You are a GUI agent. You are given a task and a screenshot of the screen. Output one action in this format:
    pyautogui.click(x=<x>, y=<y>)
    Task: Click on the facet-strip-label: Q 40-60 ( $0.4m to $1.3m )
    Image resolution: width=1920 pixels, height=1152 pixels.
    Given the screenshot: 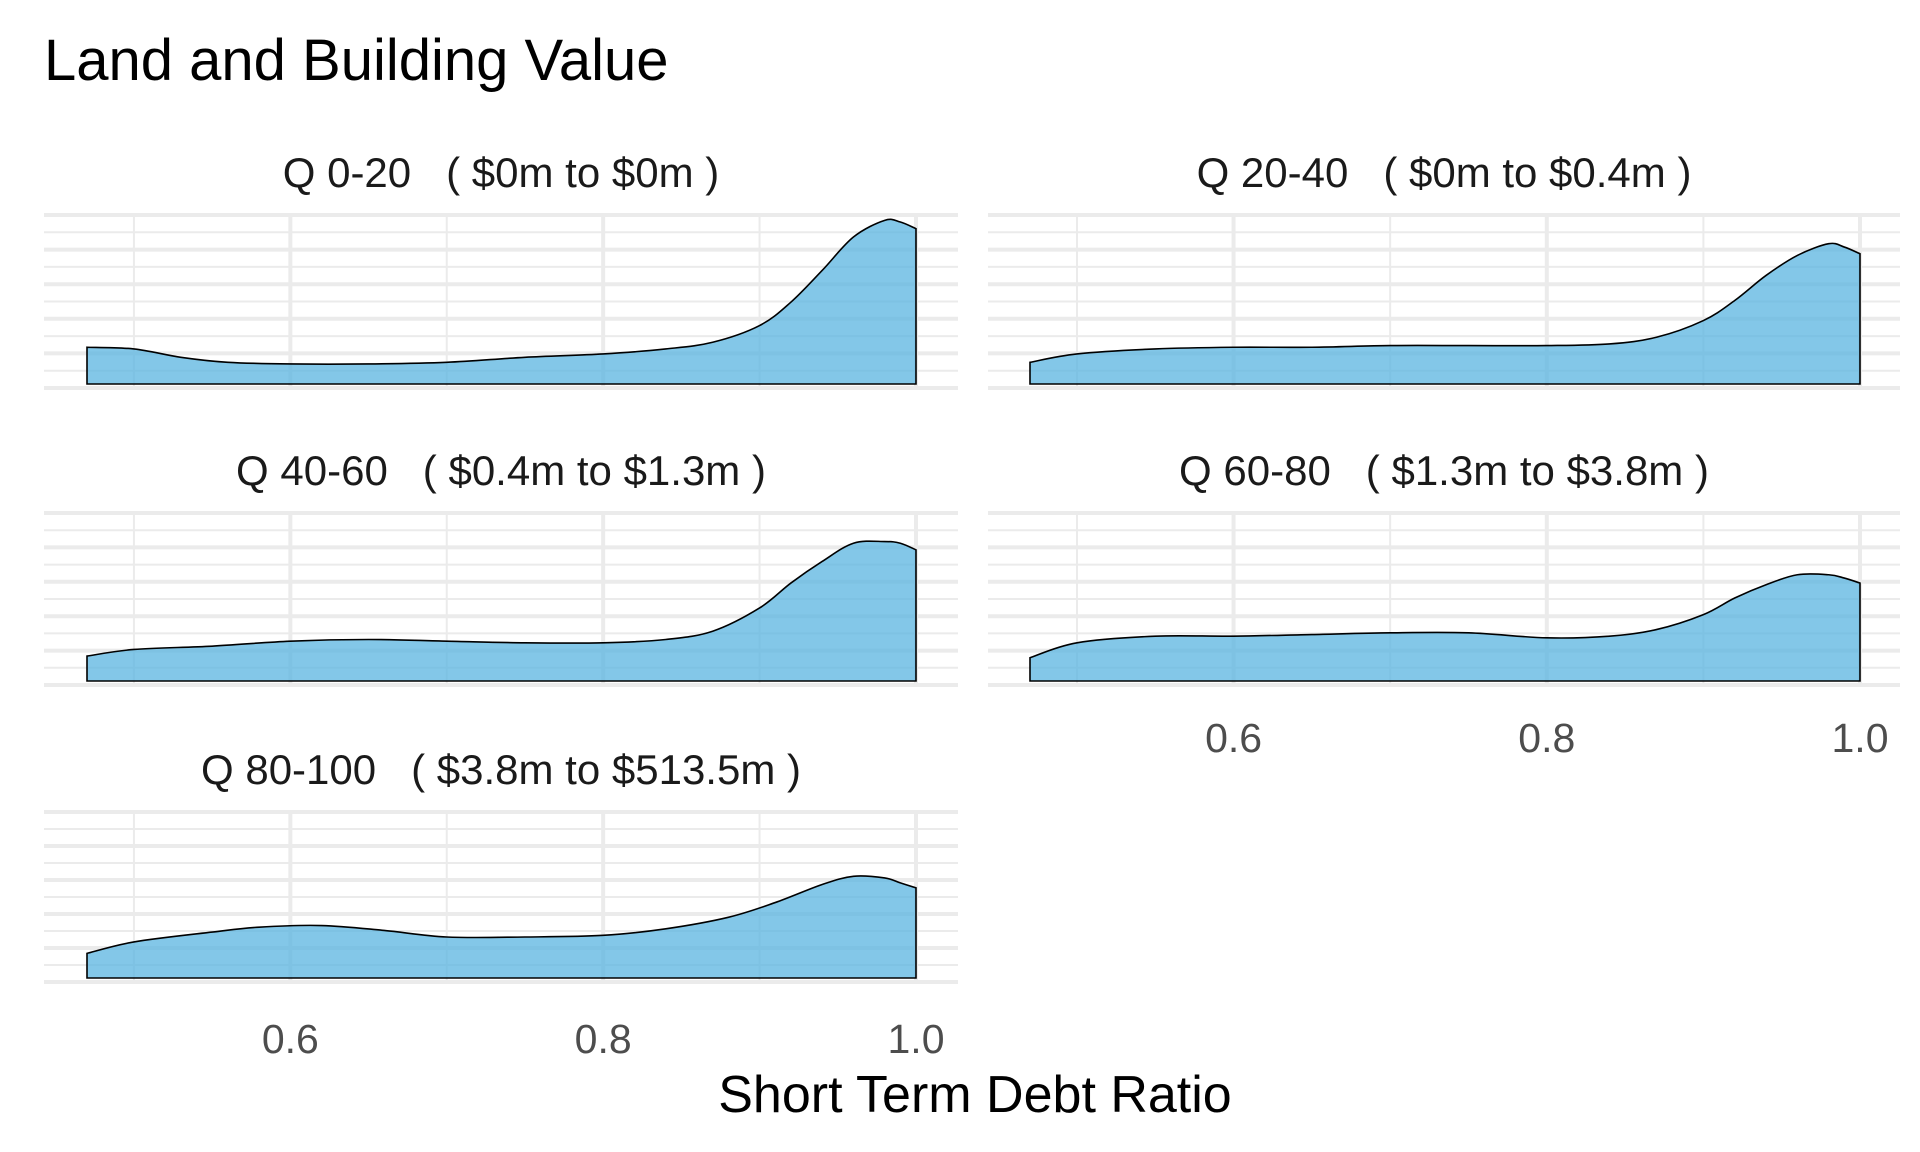 What is the action you would take?
    pyautogui.click(x=501, y=470)
    